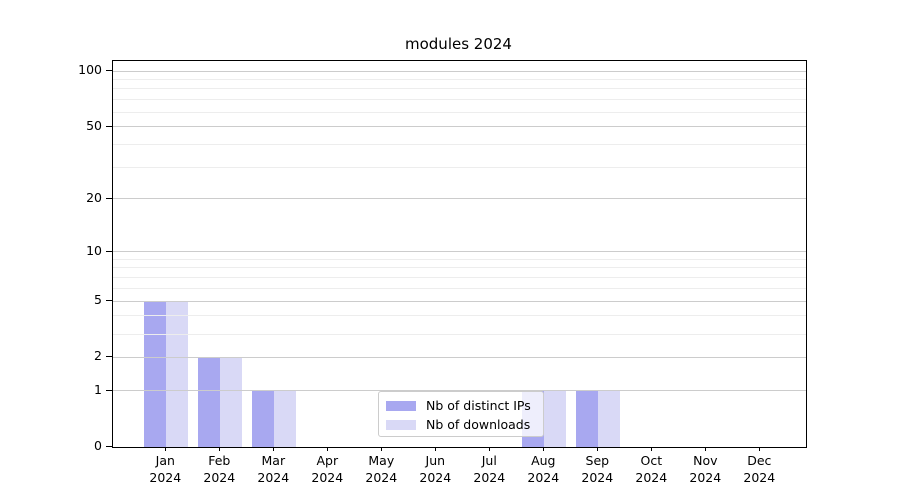  Describe the element at coordinates (209, 402) in the screenshot. I see `bar-nb-of-distinct-ips-feb` at that location.